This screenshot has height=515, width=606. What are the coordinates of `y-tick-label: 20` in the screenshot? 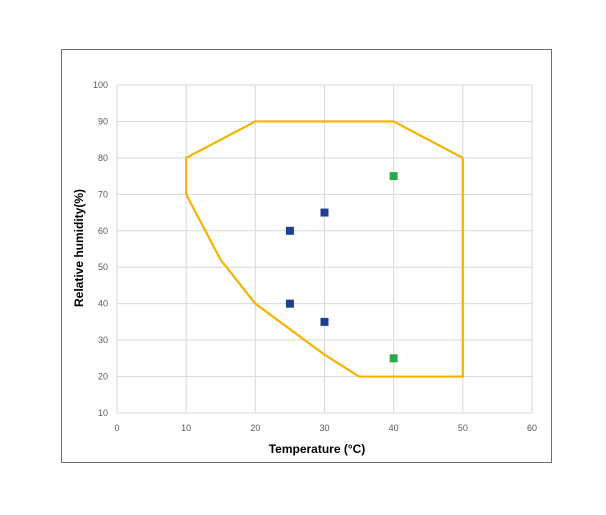 It's located at (103, 377).